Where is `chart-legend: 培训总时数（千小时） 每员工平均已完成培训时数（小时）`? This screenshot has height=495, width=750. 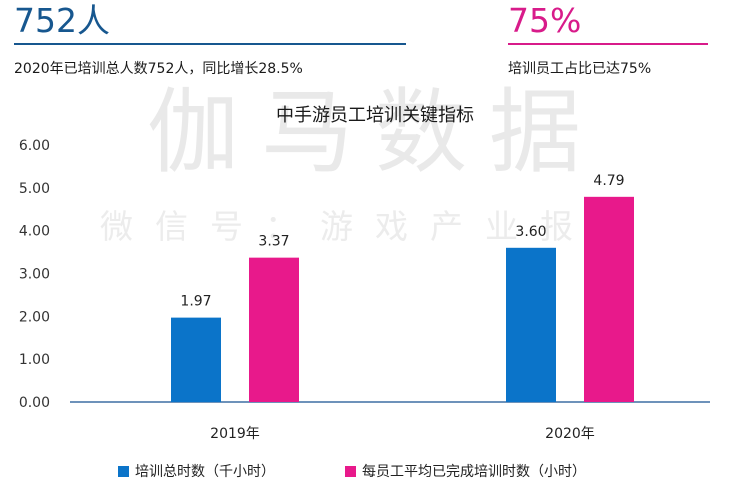
chart-legend: 培训总时数（千小时） 每员工平均已完成培训时数（小时） is located at coordinates (387, 471).